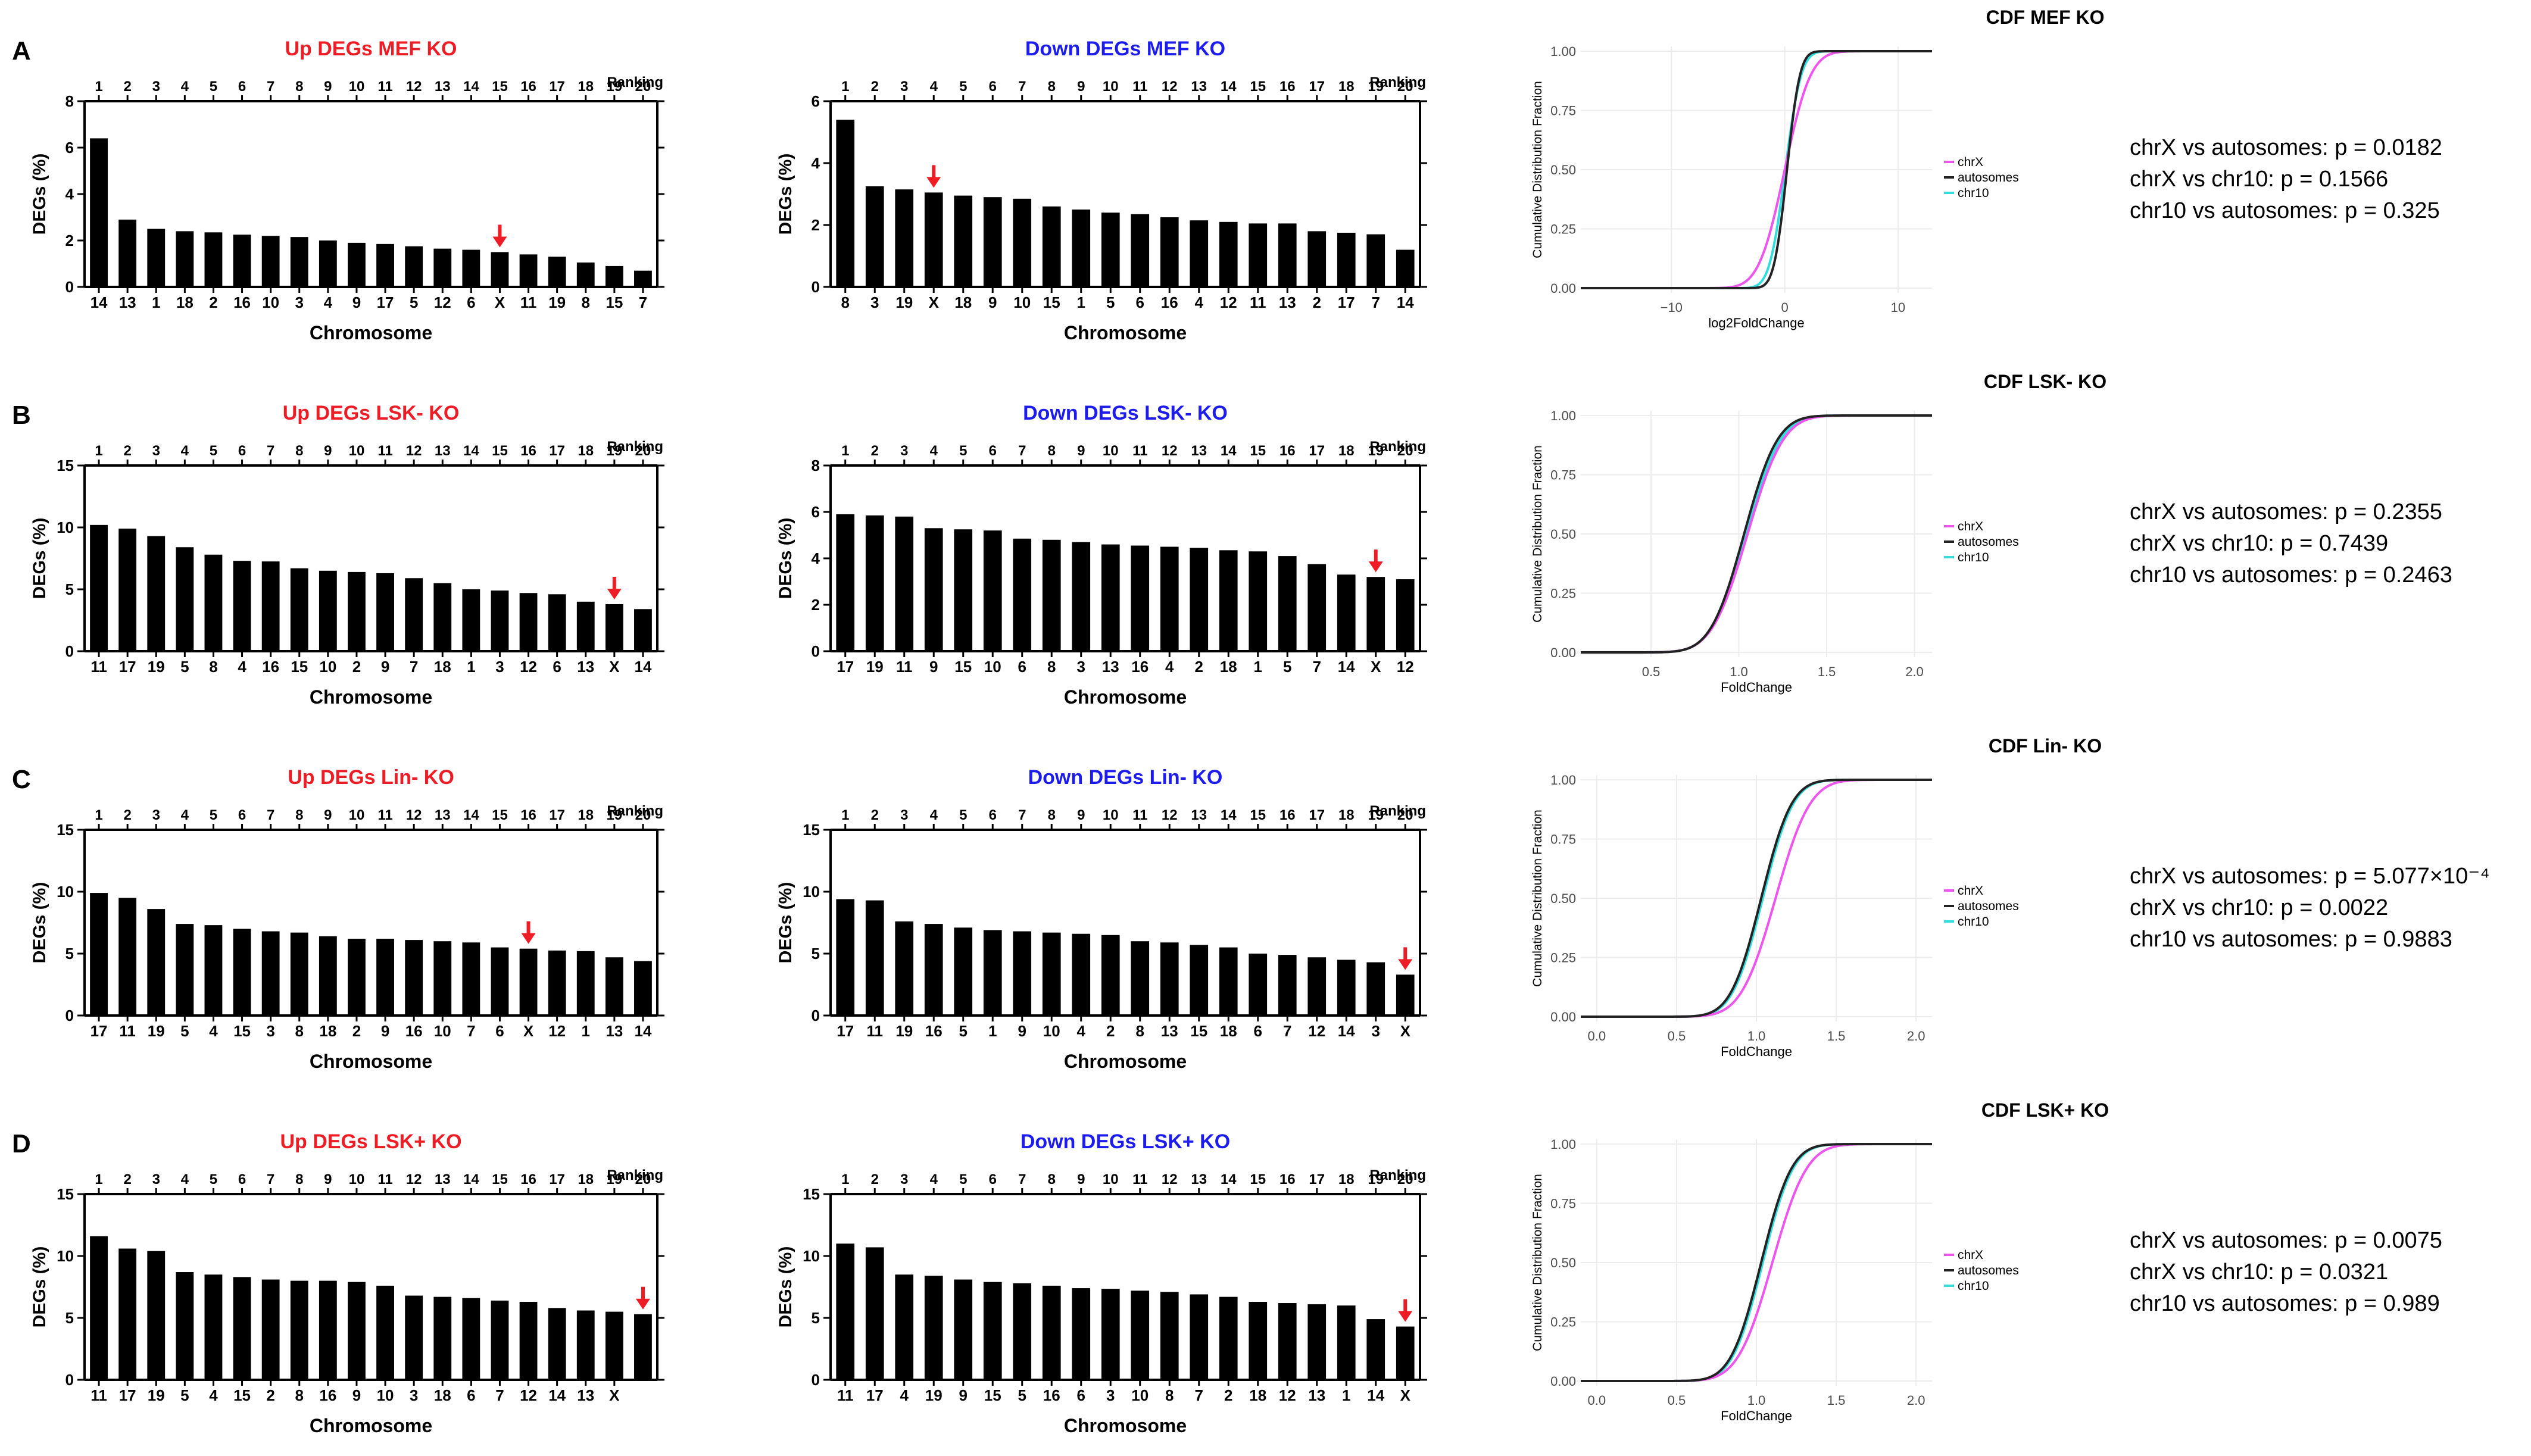 The image size is (2531, 1456). Describe the element at coordinates (214, 1395) in the screenshot. I see `x-tick-label: 4` at that location.